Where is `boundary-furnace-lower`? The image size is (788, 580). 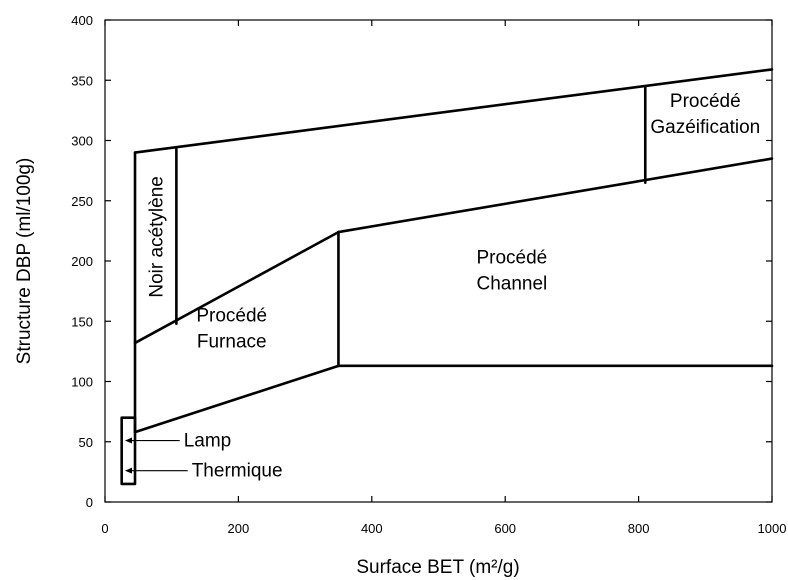
boundary-furnace-lower is located at coordinates (236, 399).